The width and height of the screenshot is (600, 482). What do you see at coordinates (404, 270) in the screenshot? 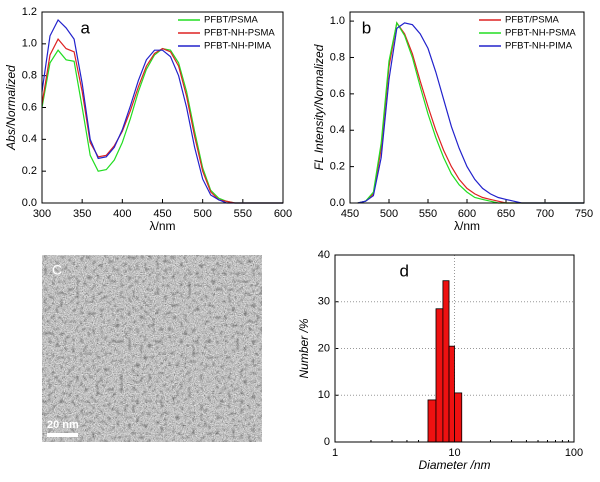
I see `panel-label: d` at bounding box center [404, 270].